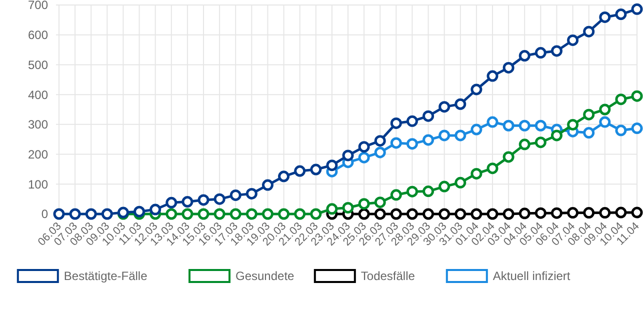 Image resolution: width=643 pixels, height=321 pixels. I want to click on legend-label: Gesundete, so click(265, 276).